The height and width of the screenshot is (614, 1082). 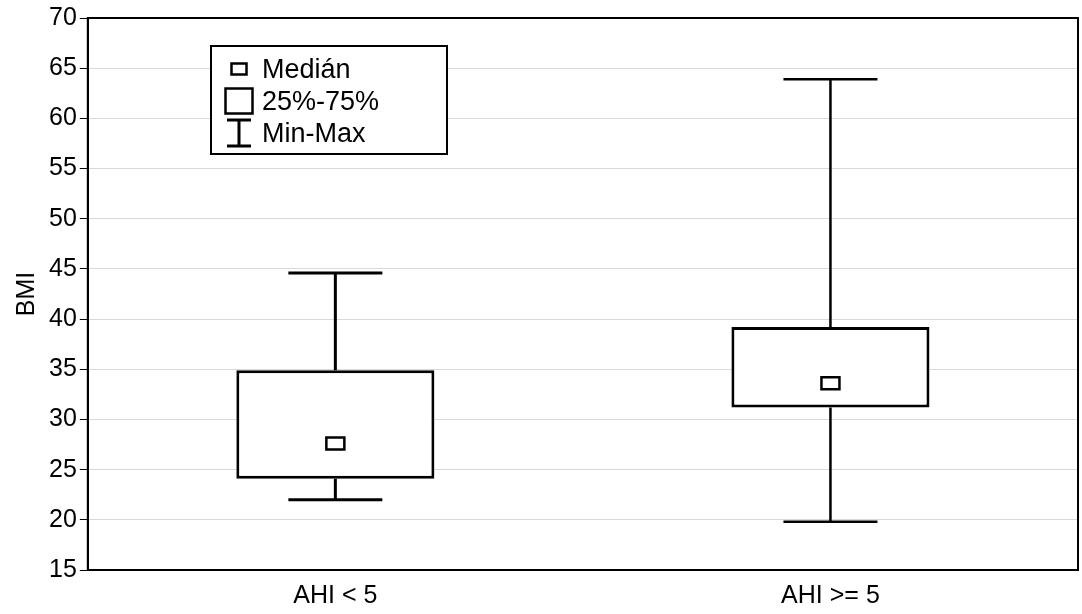 I want to click on y-tick-label: 60, so click(x=63, y=116).